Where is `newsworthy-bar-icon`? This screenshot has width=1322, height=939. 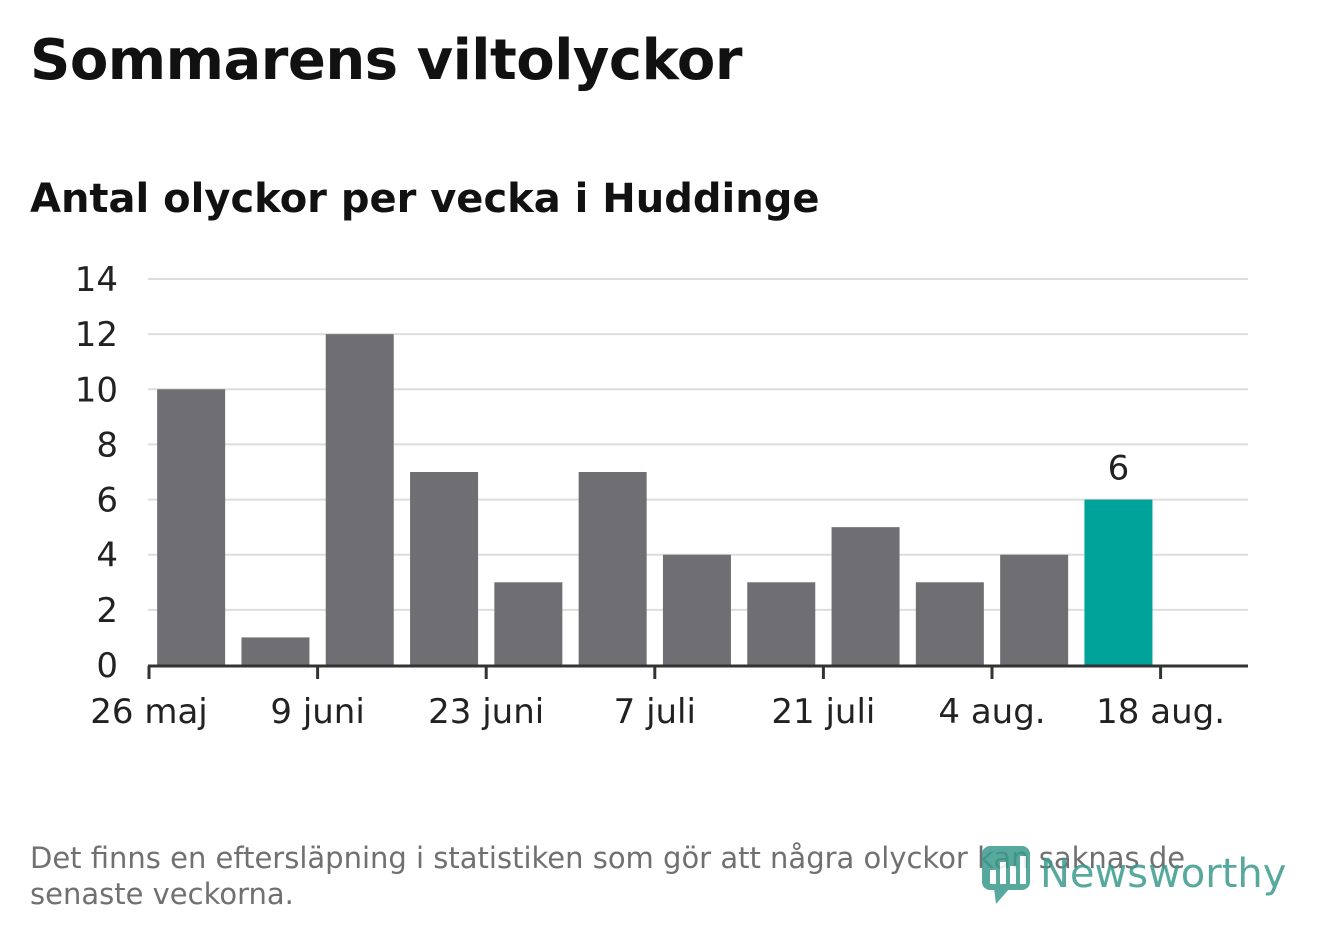 newsworthy-bar-icon is located at coordinates (1006, 875).